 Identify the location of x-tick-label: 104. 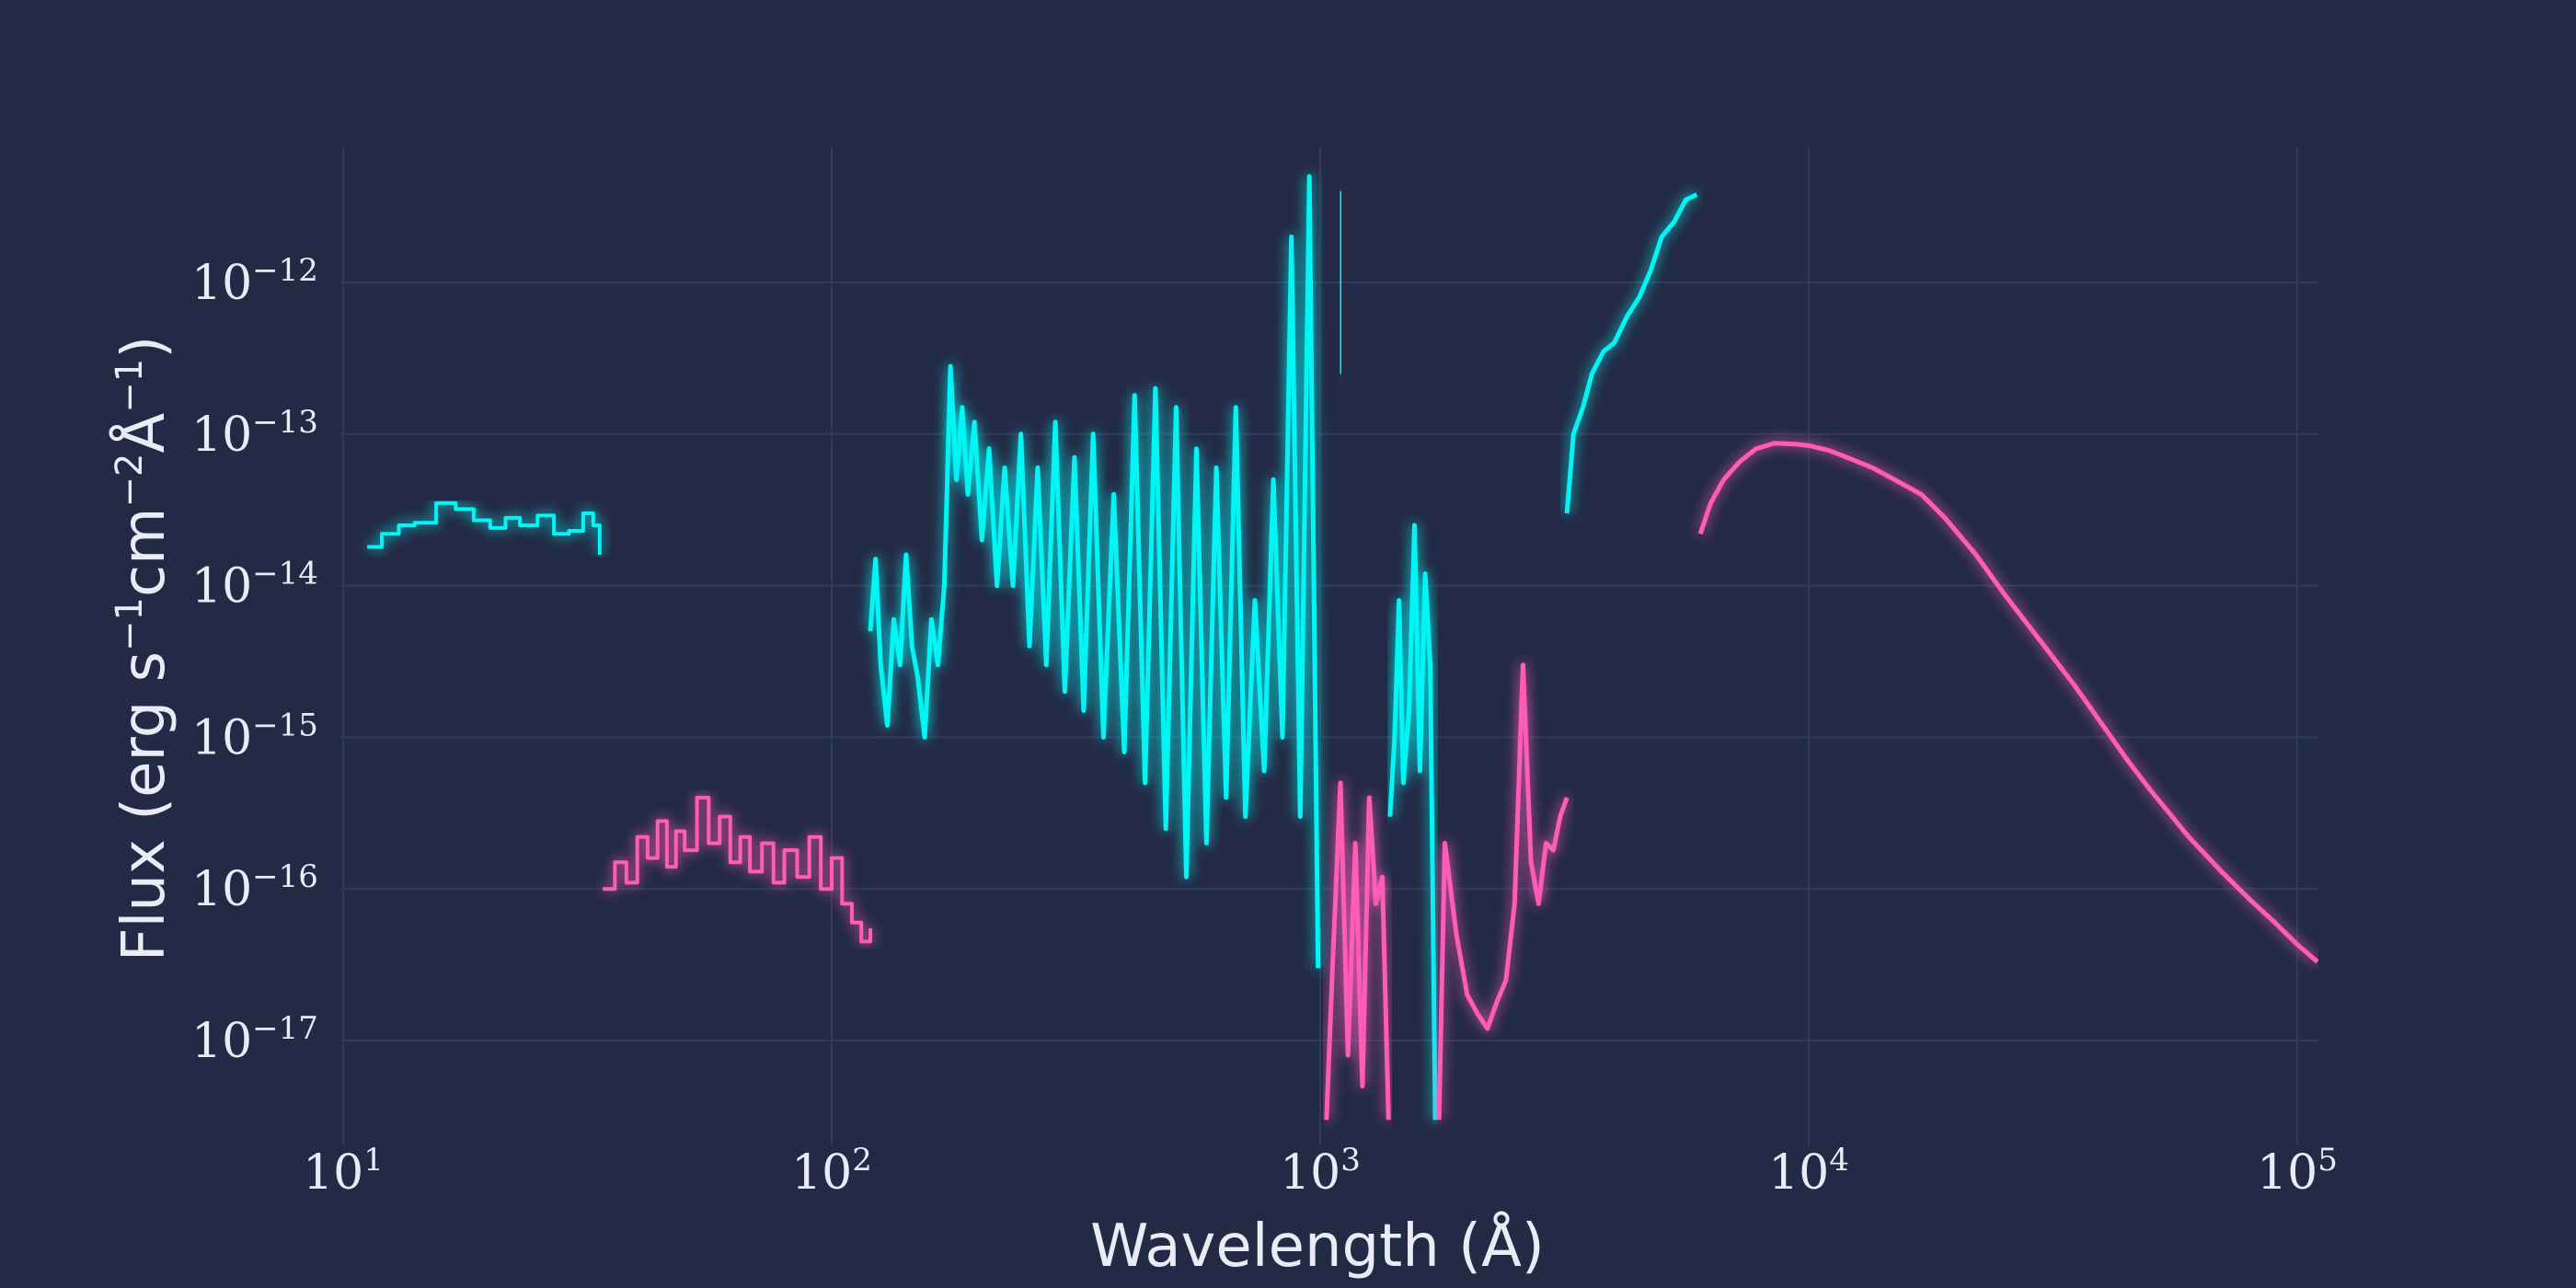
(1808, 1171).